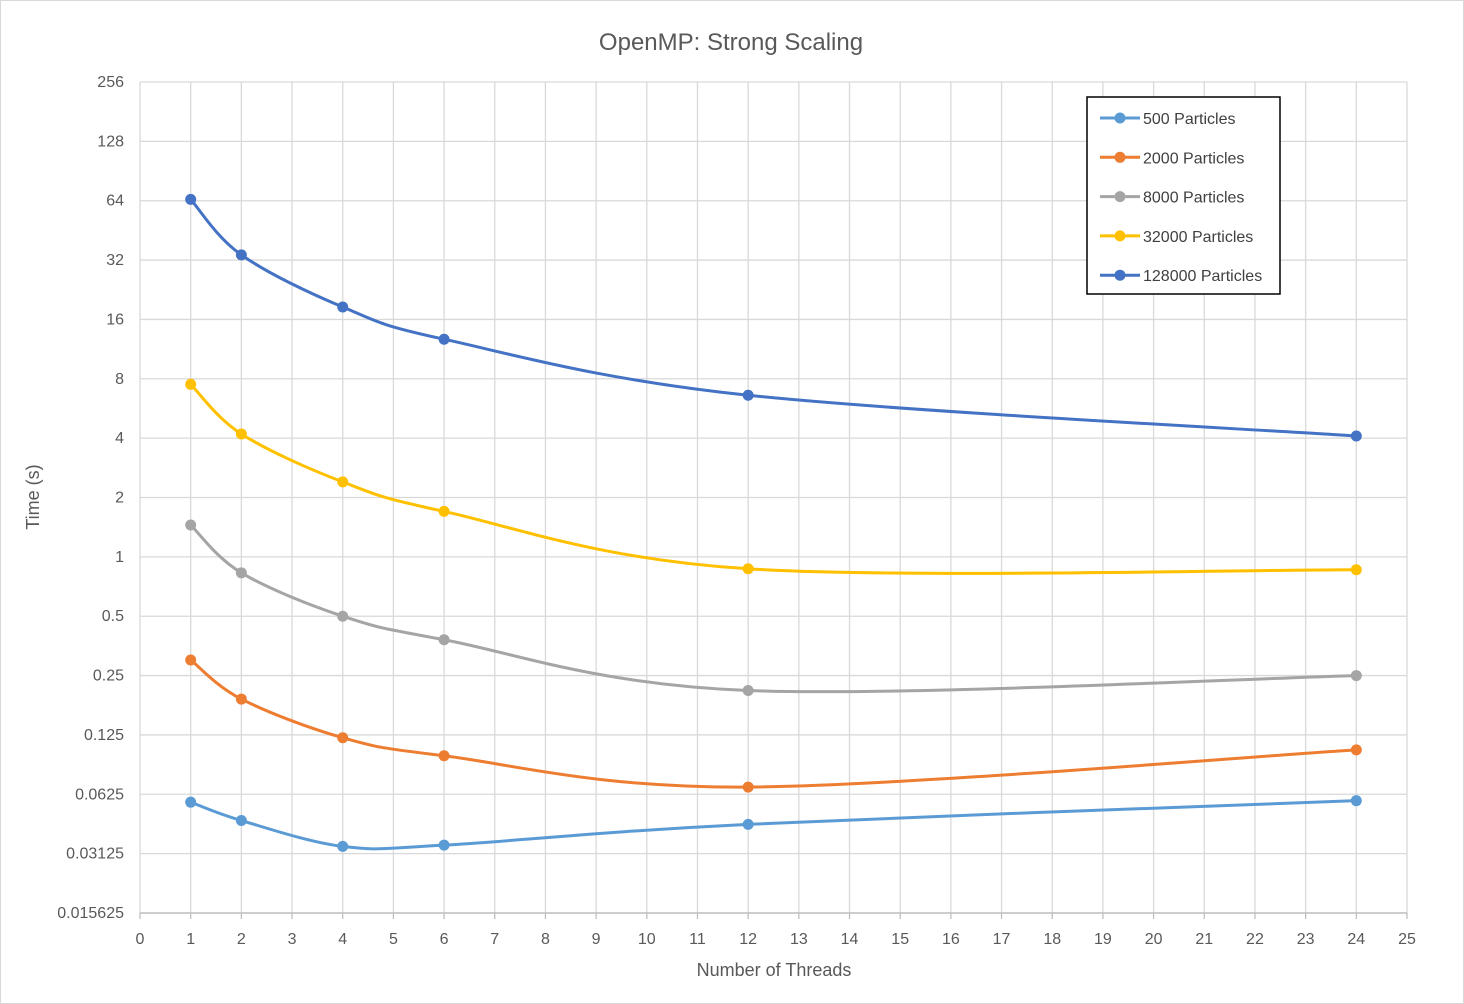  Describe the element at coordinates (1189, 119) in the screenshot. I see `legend-label: 500 Particles` at that location.